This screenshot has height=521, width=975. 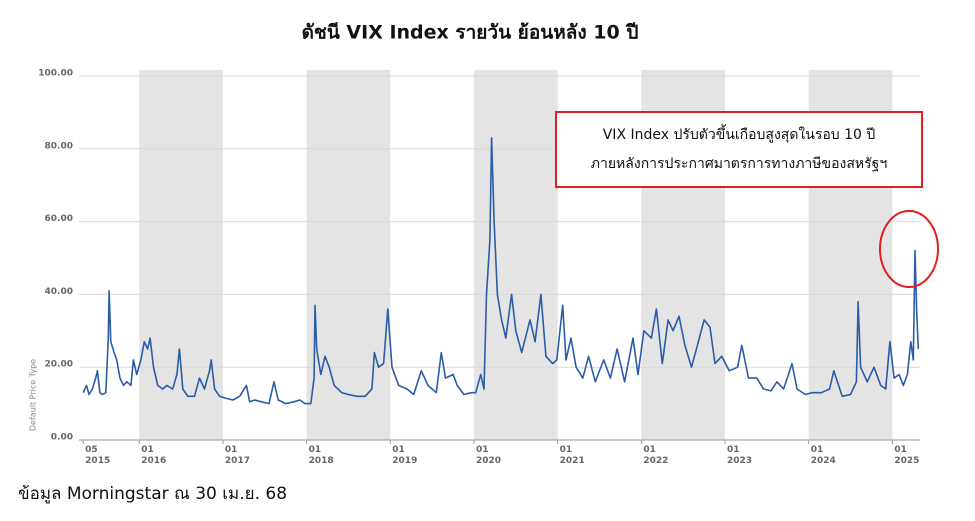 I want to click on x-tick-label: 05 2015, so click(x=97, y=455).